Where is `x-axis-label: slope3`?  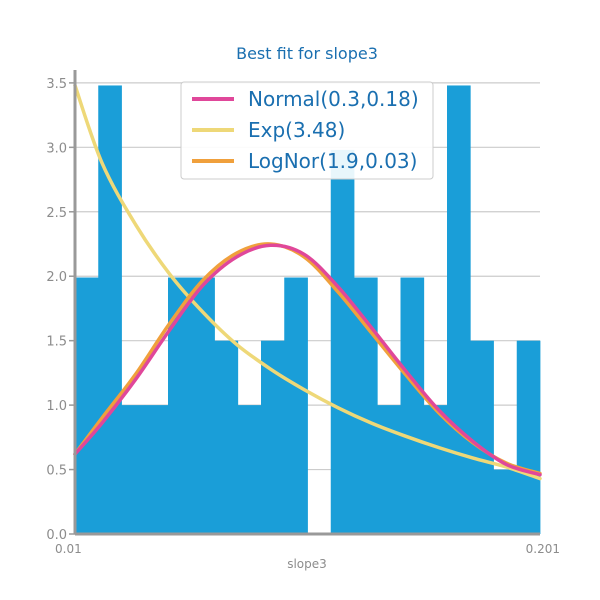
x-axis-label: slope3 is located at coordinates (307, 564).